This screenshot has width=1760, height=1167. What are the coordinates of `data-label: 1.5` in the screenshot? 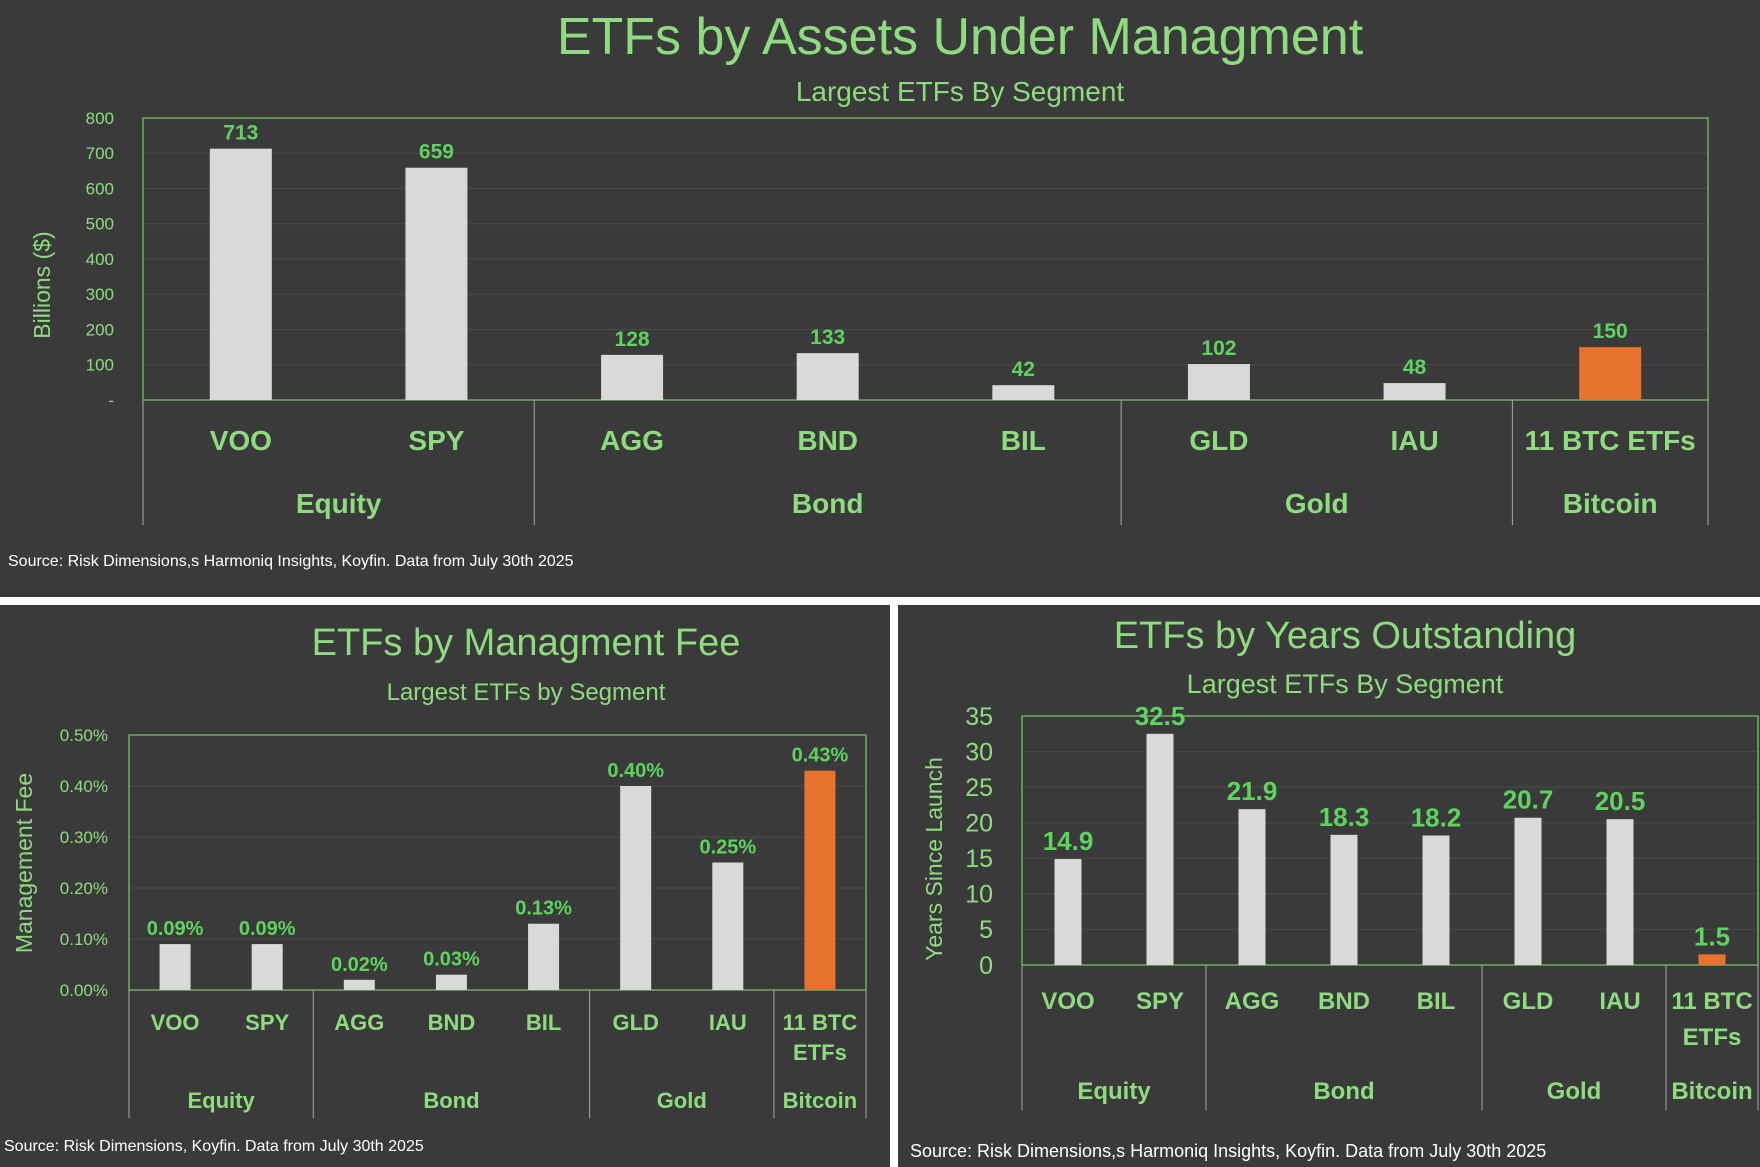 It's located at (1712, 936).